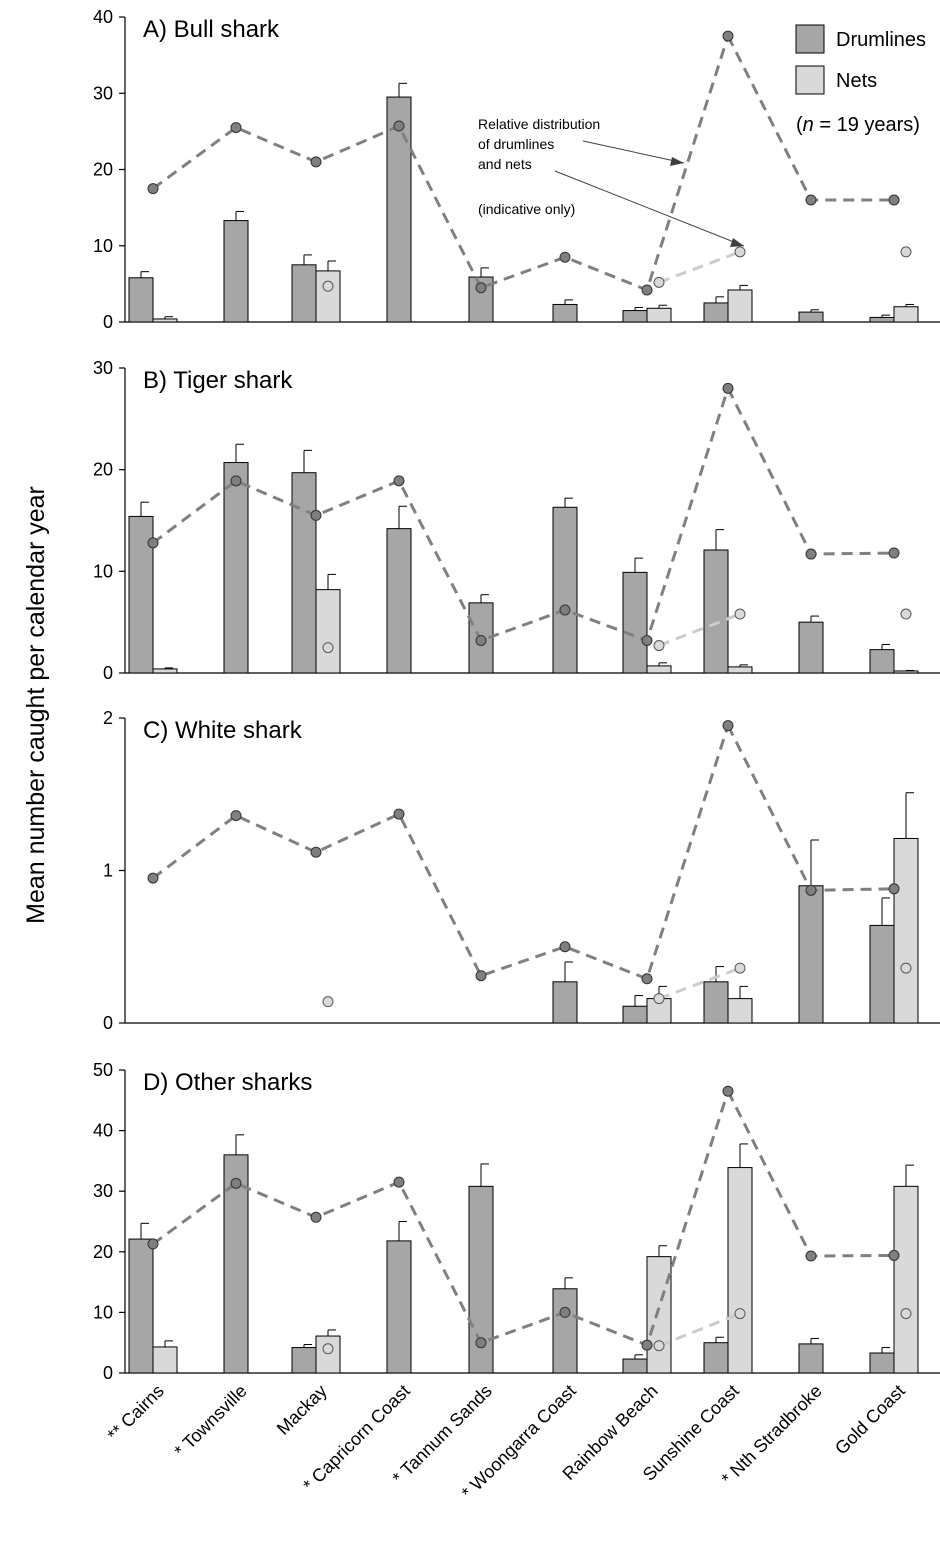  Describe the element at coordinates (108, 871) in the screenshot. I see `y-tick-label: 1` at that location.